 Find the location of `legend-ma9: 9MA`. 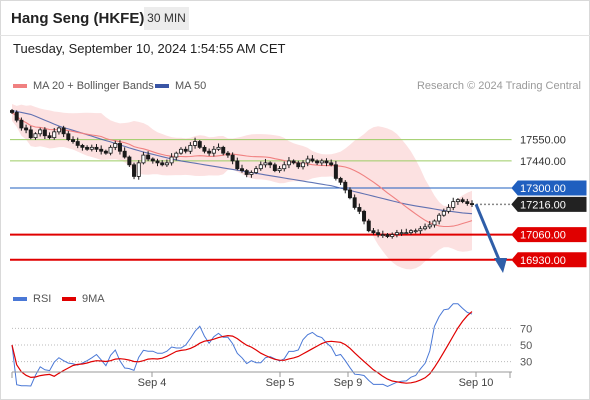

legend-ma9: 9MA is located at coordinates (83, 299).